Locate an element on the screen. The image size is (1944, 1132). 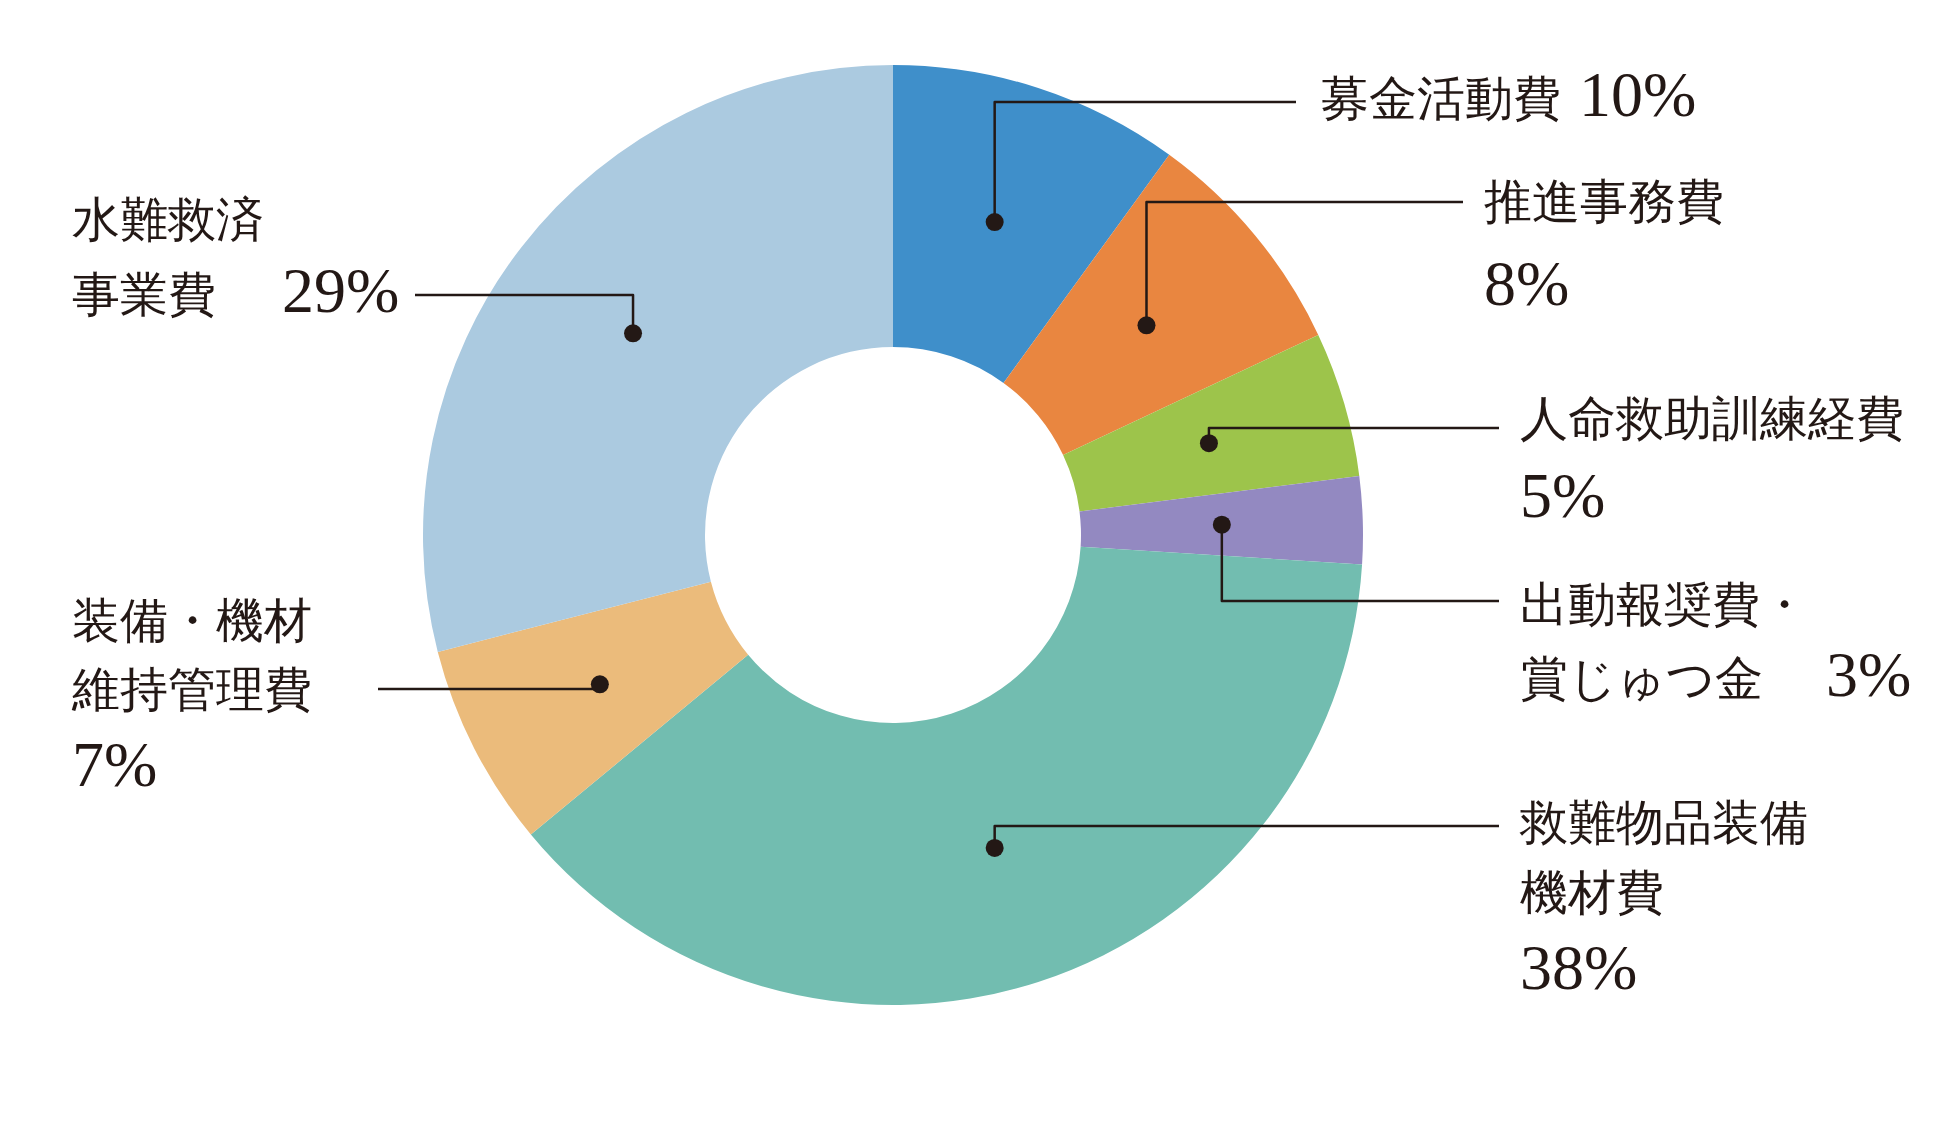
data-label: 10% is located at coordinates (1638, 94).